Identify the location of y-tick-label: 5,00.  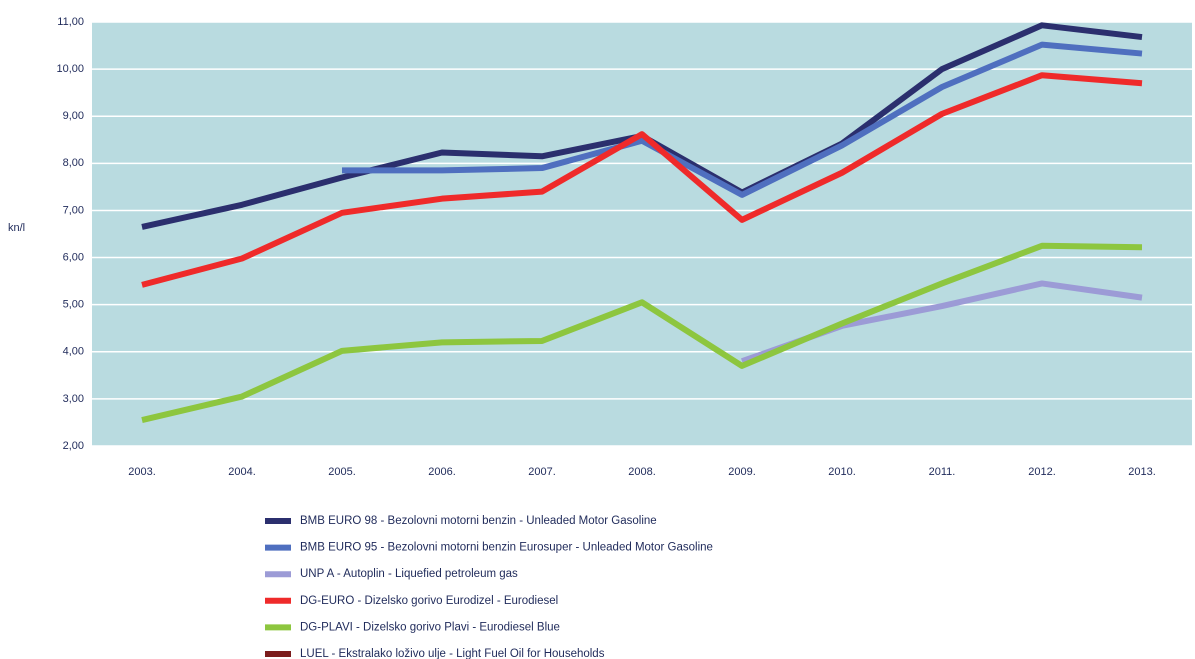
(73, 305).